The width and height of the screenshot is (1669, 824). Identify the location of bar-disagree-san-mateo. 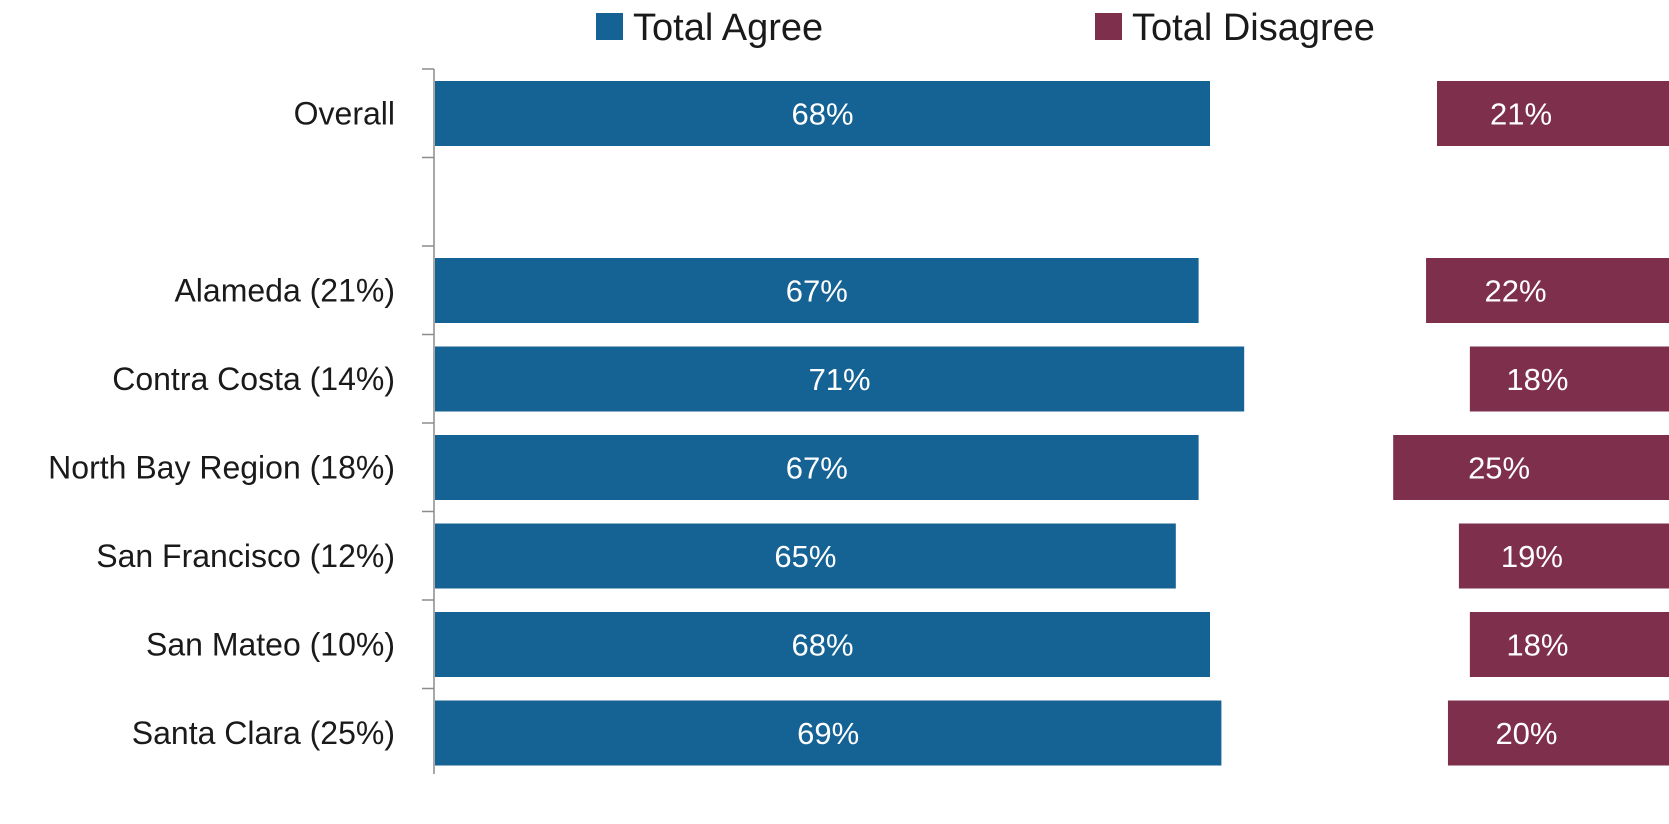
(1569, 644).